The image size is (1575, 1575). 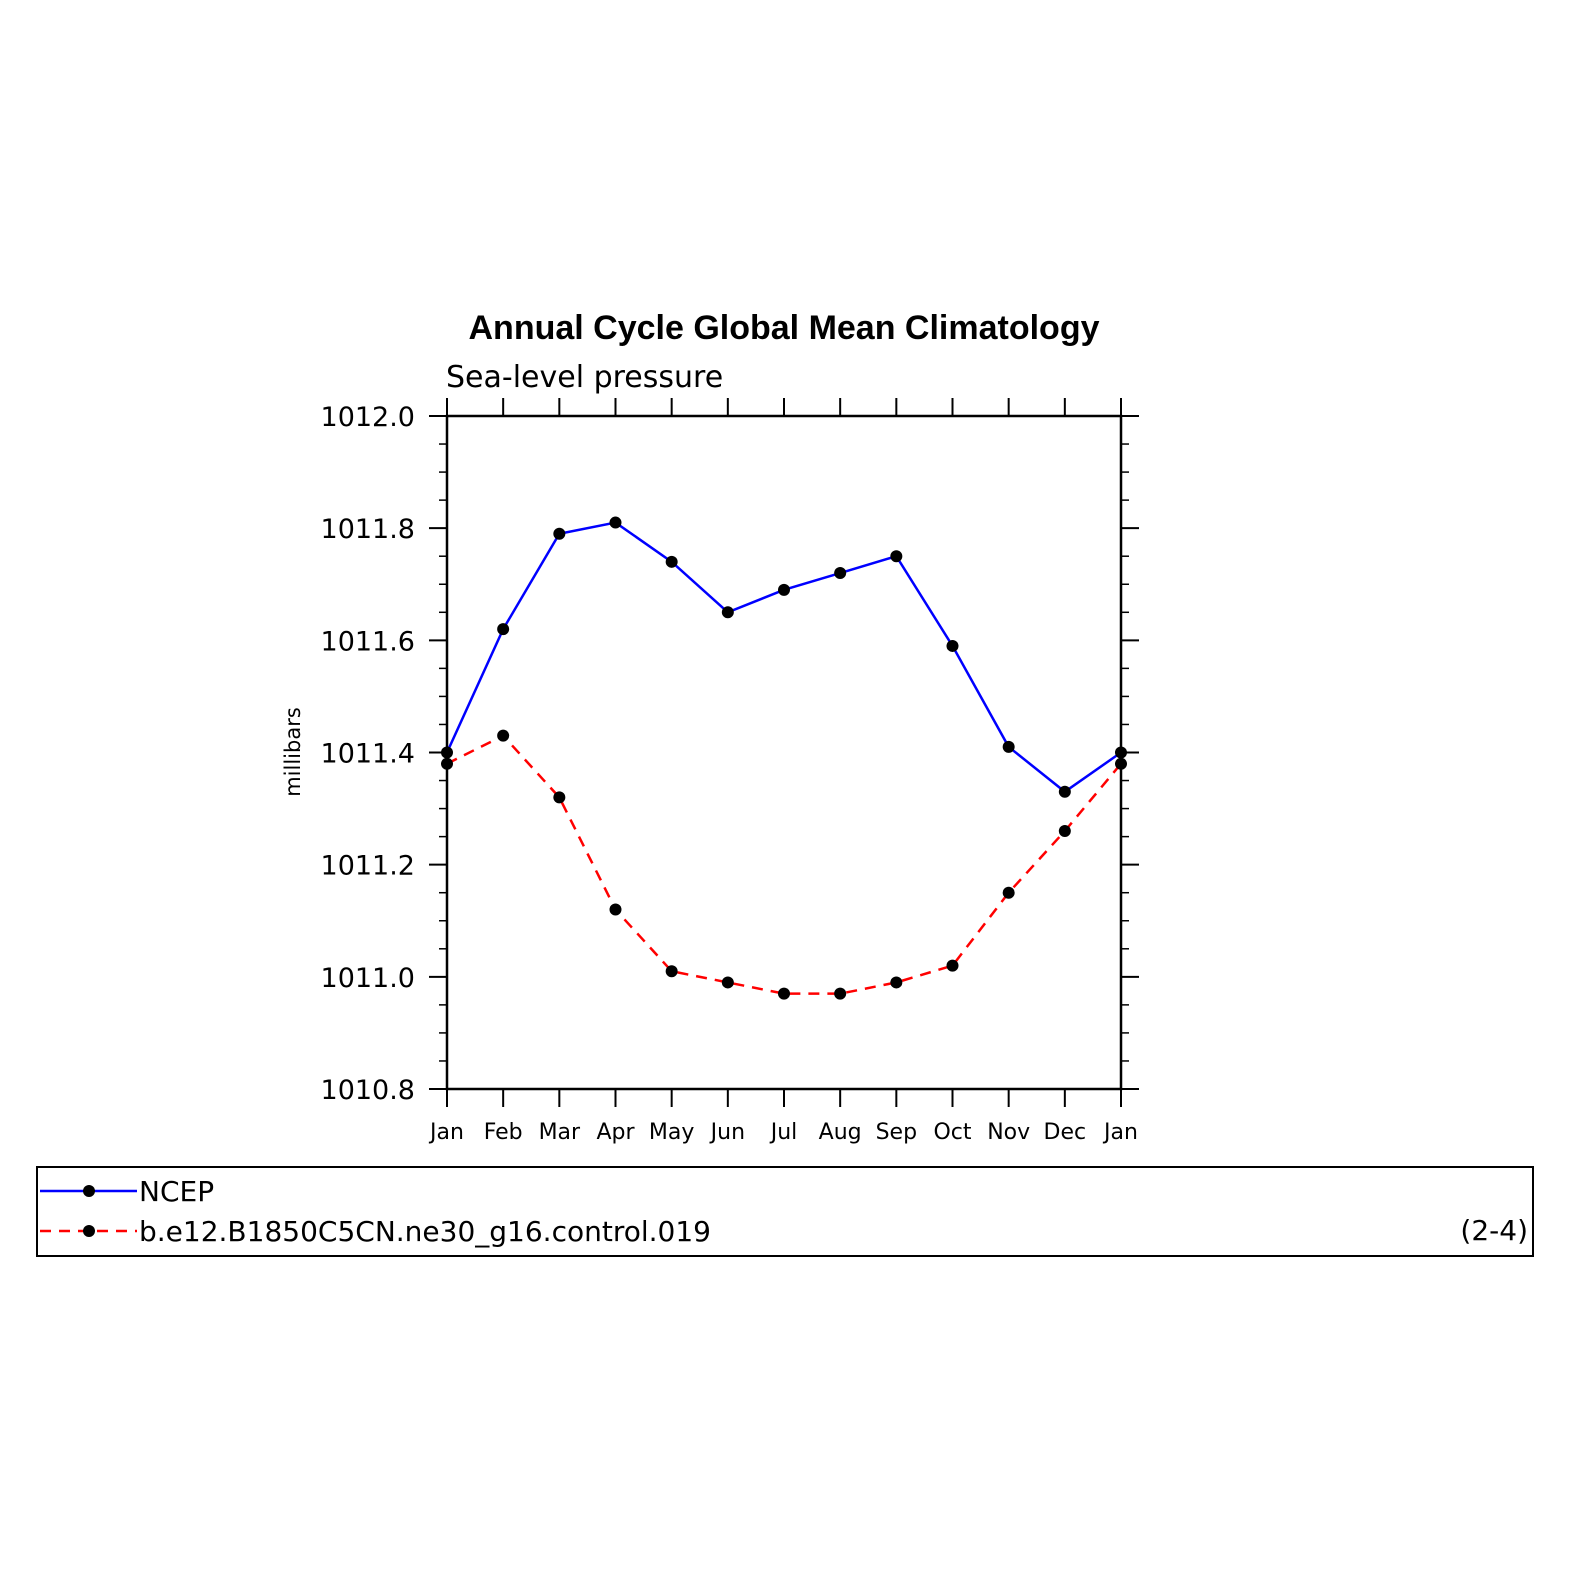 I want to click on x-tick-label: Mar, so click(x=560, y=1132).